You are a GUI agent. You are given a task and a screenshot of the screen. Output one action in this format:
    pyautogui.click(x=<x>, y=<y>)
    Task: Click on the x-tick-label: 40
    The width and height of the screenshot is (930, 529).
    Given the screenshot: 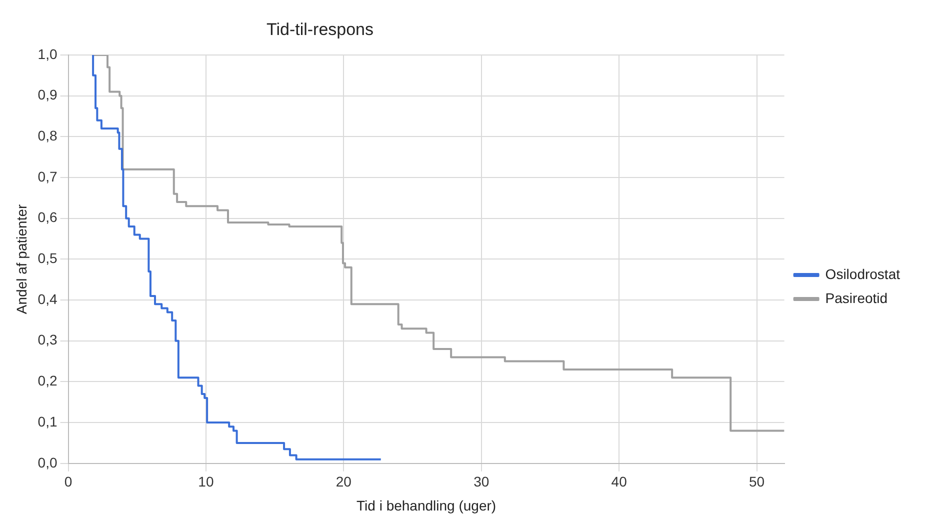 What is the action you would take?
    pyautogui.click(x=619, y=482)
    